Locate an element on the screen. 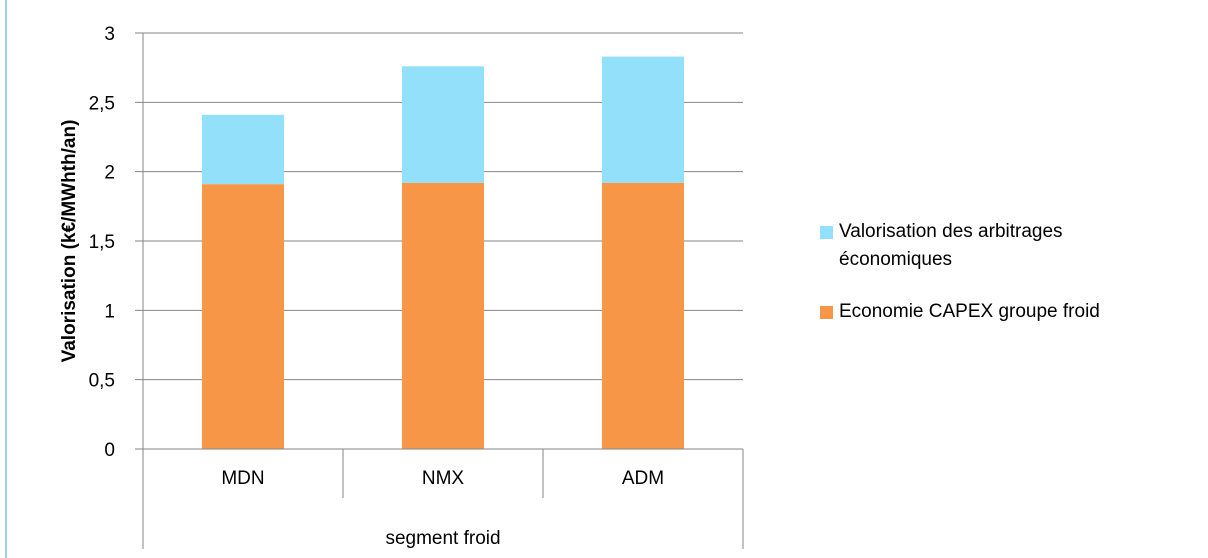 The height and width of the screenshot is (558, 1208). x-axis-title: segment froid is located at coordinates (442, 538).